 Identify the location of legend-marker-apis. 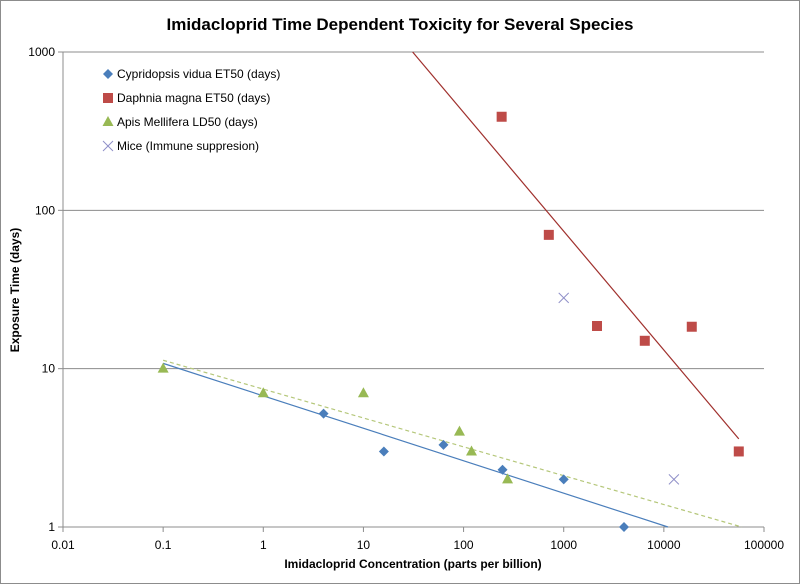
(108, 121).